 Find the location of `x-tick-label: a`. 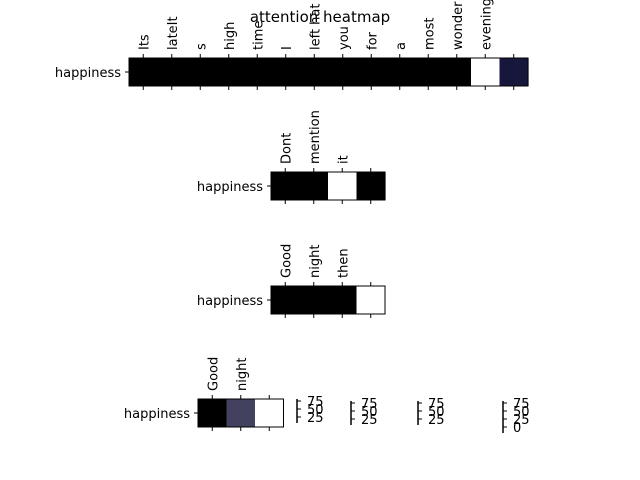

x-tick-label: a is located at coordinates (401, 46).